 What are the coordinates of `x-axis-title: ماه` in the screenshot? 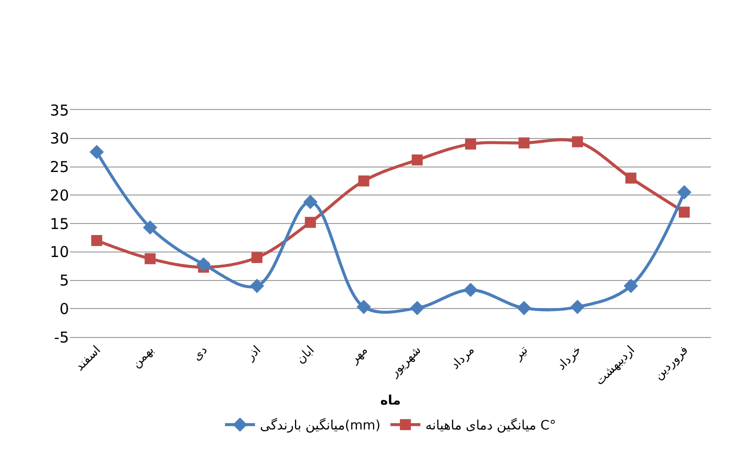 It's located at (390, 400).